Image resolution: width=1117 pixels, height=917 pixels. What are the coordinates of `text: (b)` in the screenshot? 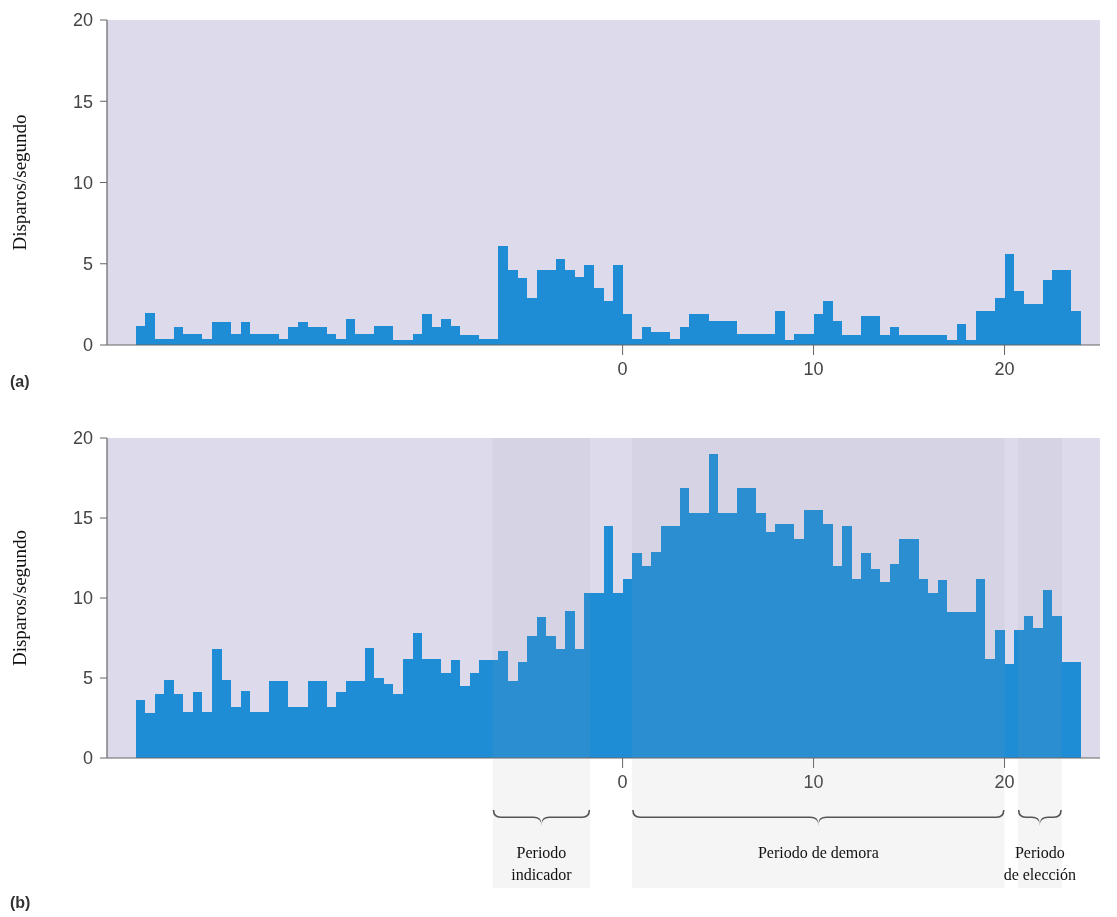 It's located at (20, 902).